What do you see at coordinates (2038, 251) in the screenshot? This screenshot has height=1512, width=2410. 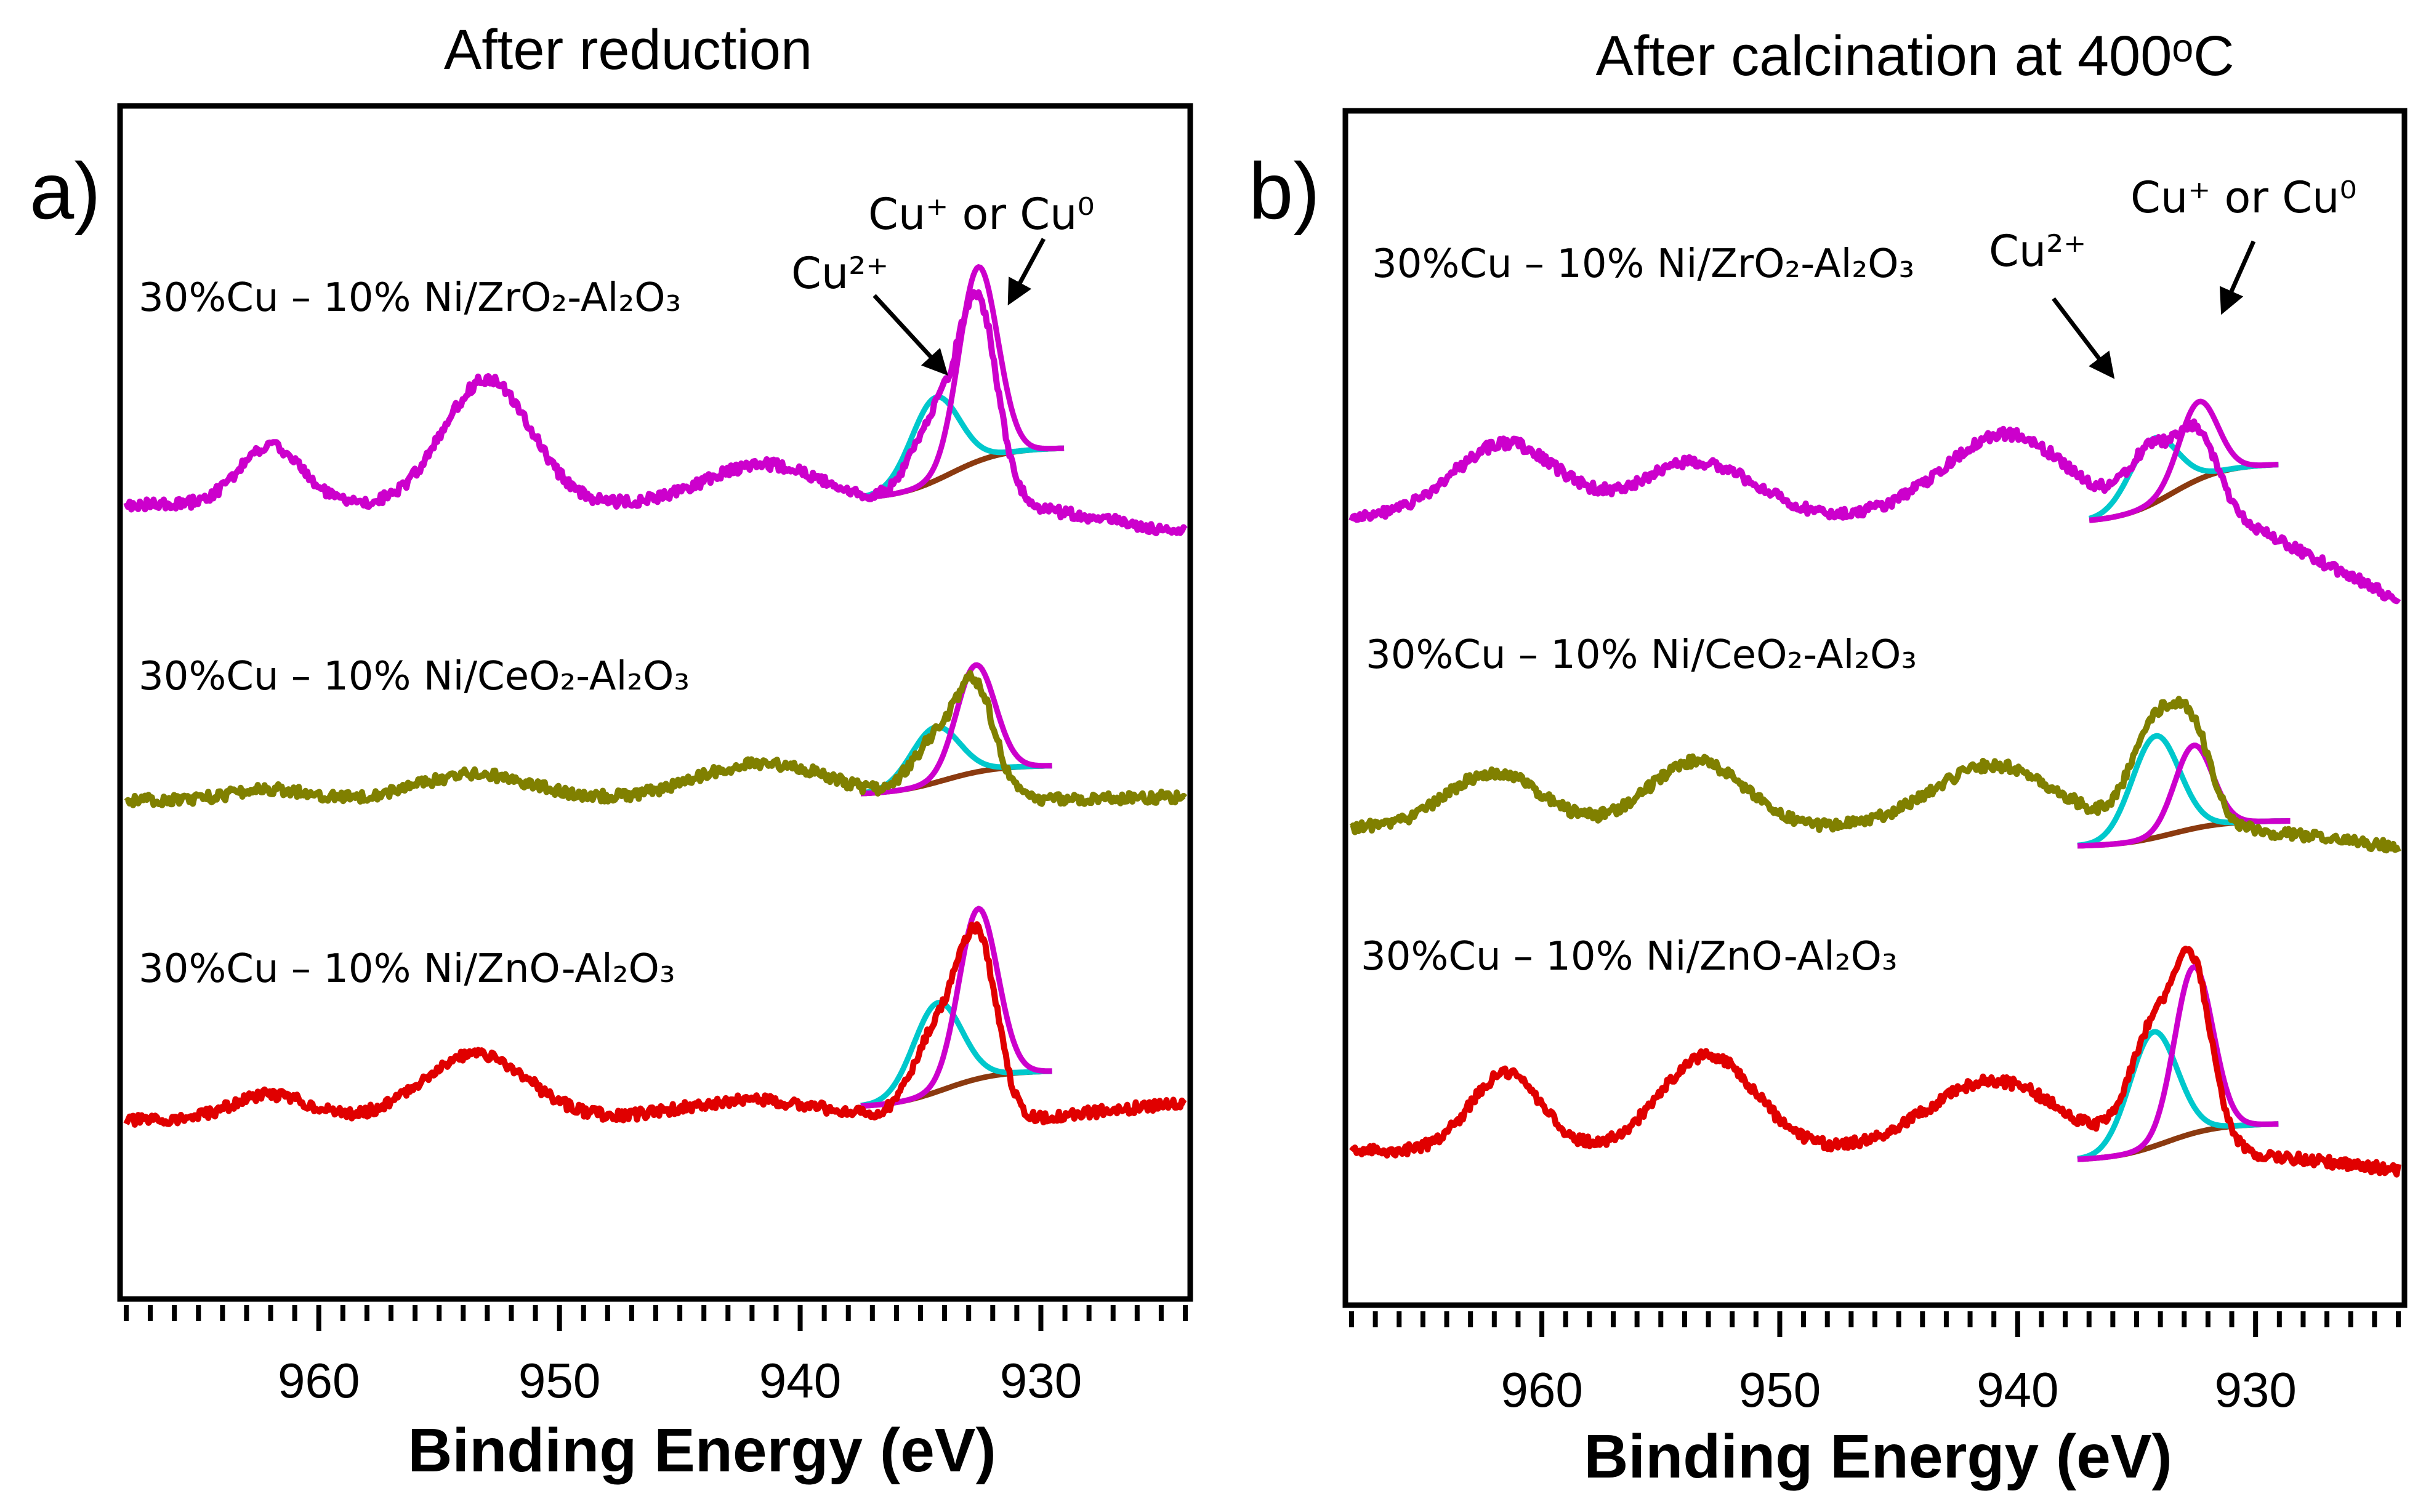 I see `panel-b-cu2plus-annotation: Cu²⁺` at bounding box center [2038, 251].